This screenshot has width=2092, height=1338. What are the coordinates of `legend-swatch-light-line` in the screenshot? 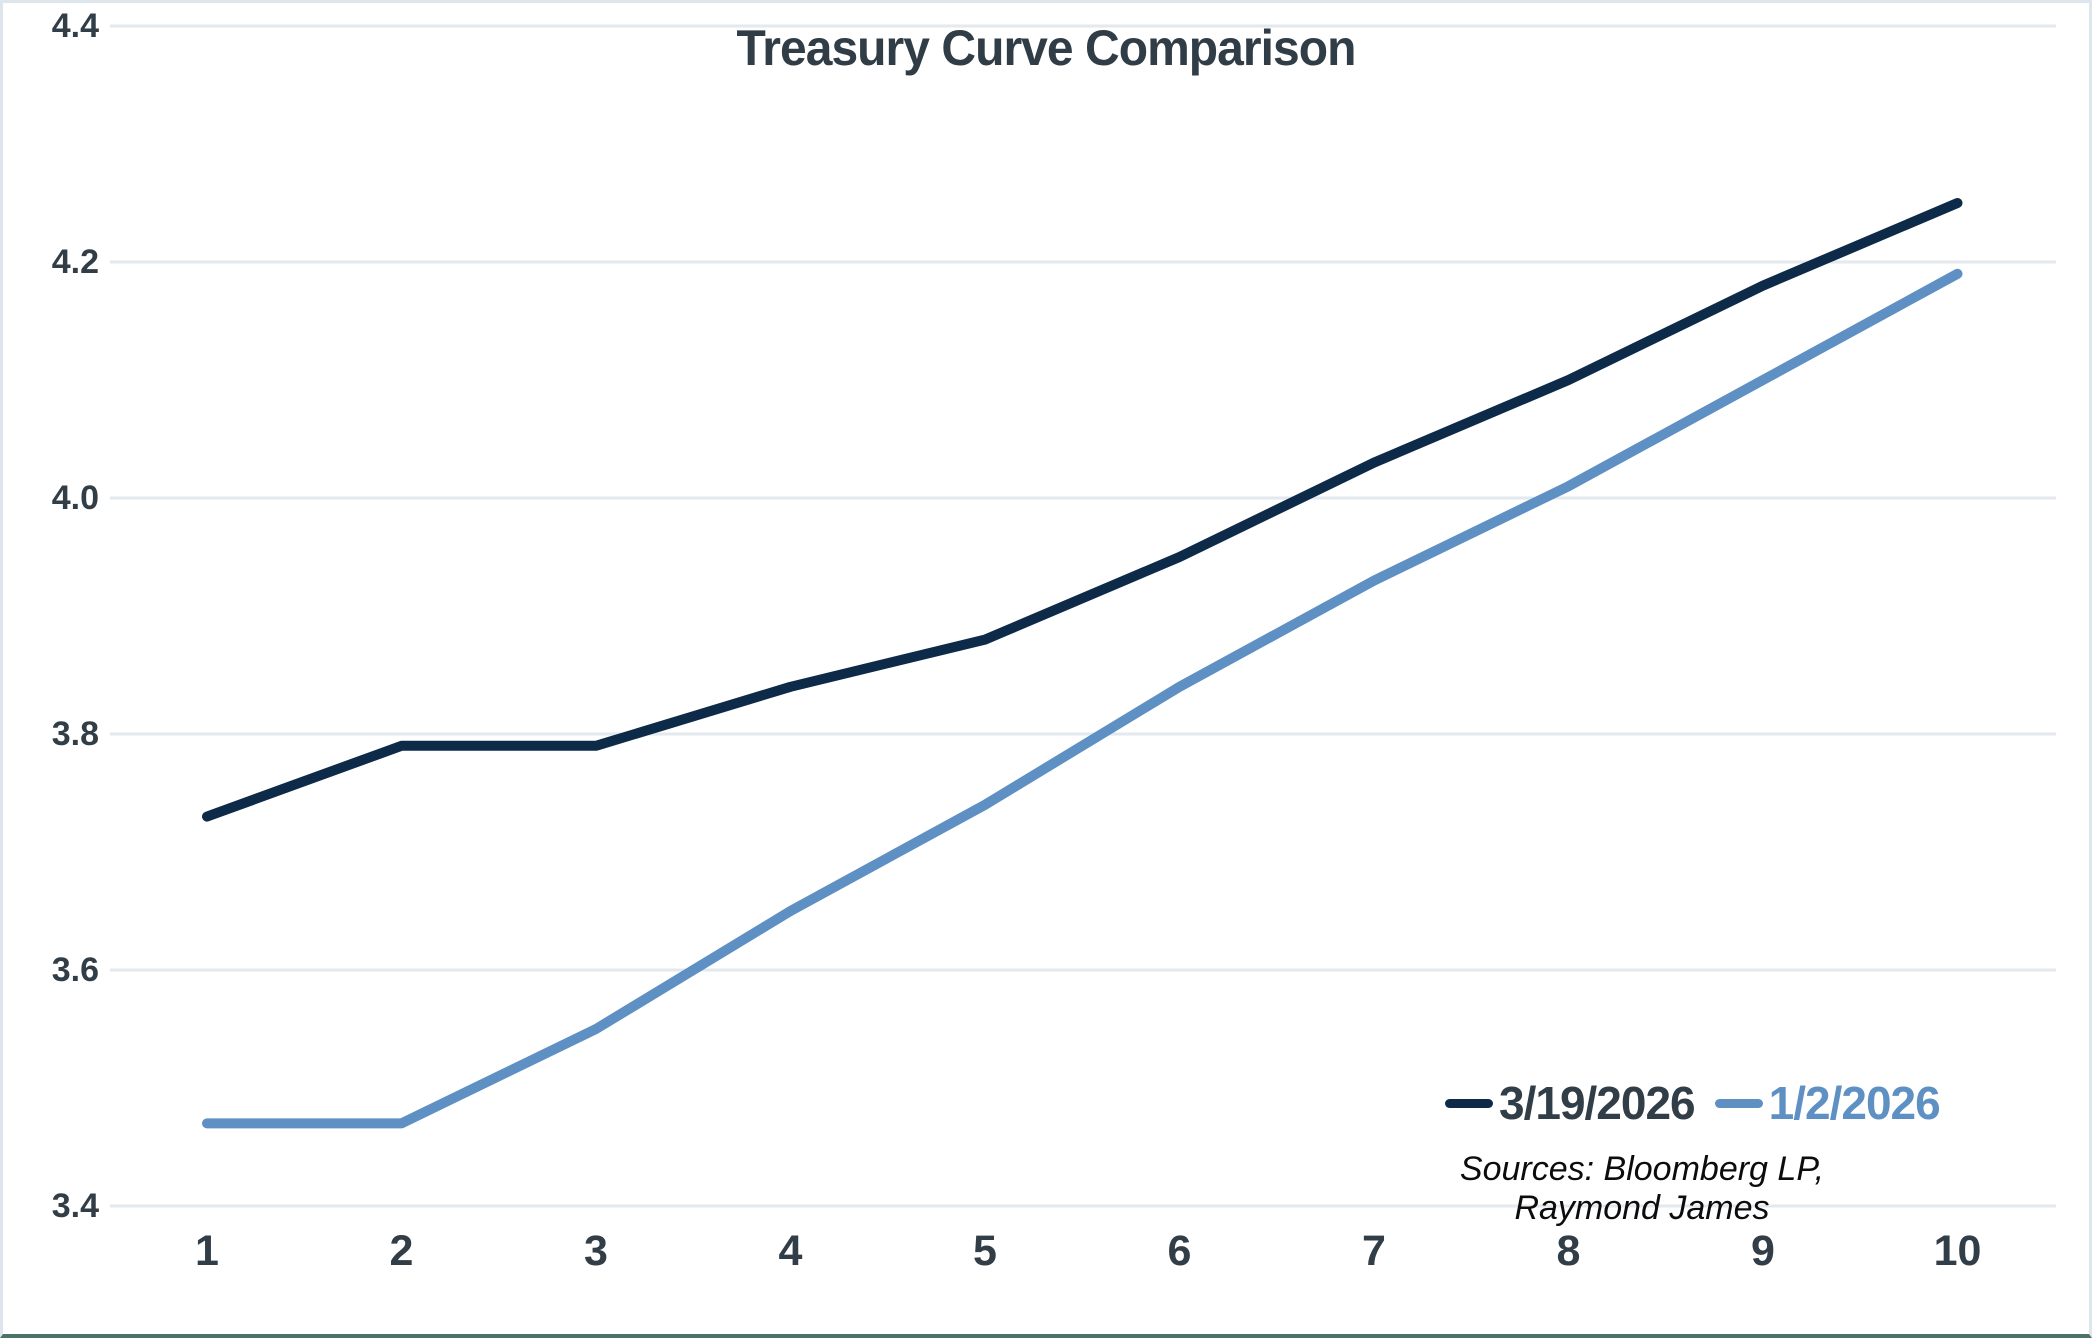 It's located at (1738, 1103).